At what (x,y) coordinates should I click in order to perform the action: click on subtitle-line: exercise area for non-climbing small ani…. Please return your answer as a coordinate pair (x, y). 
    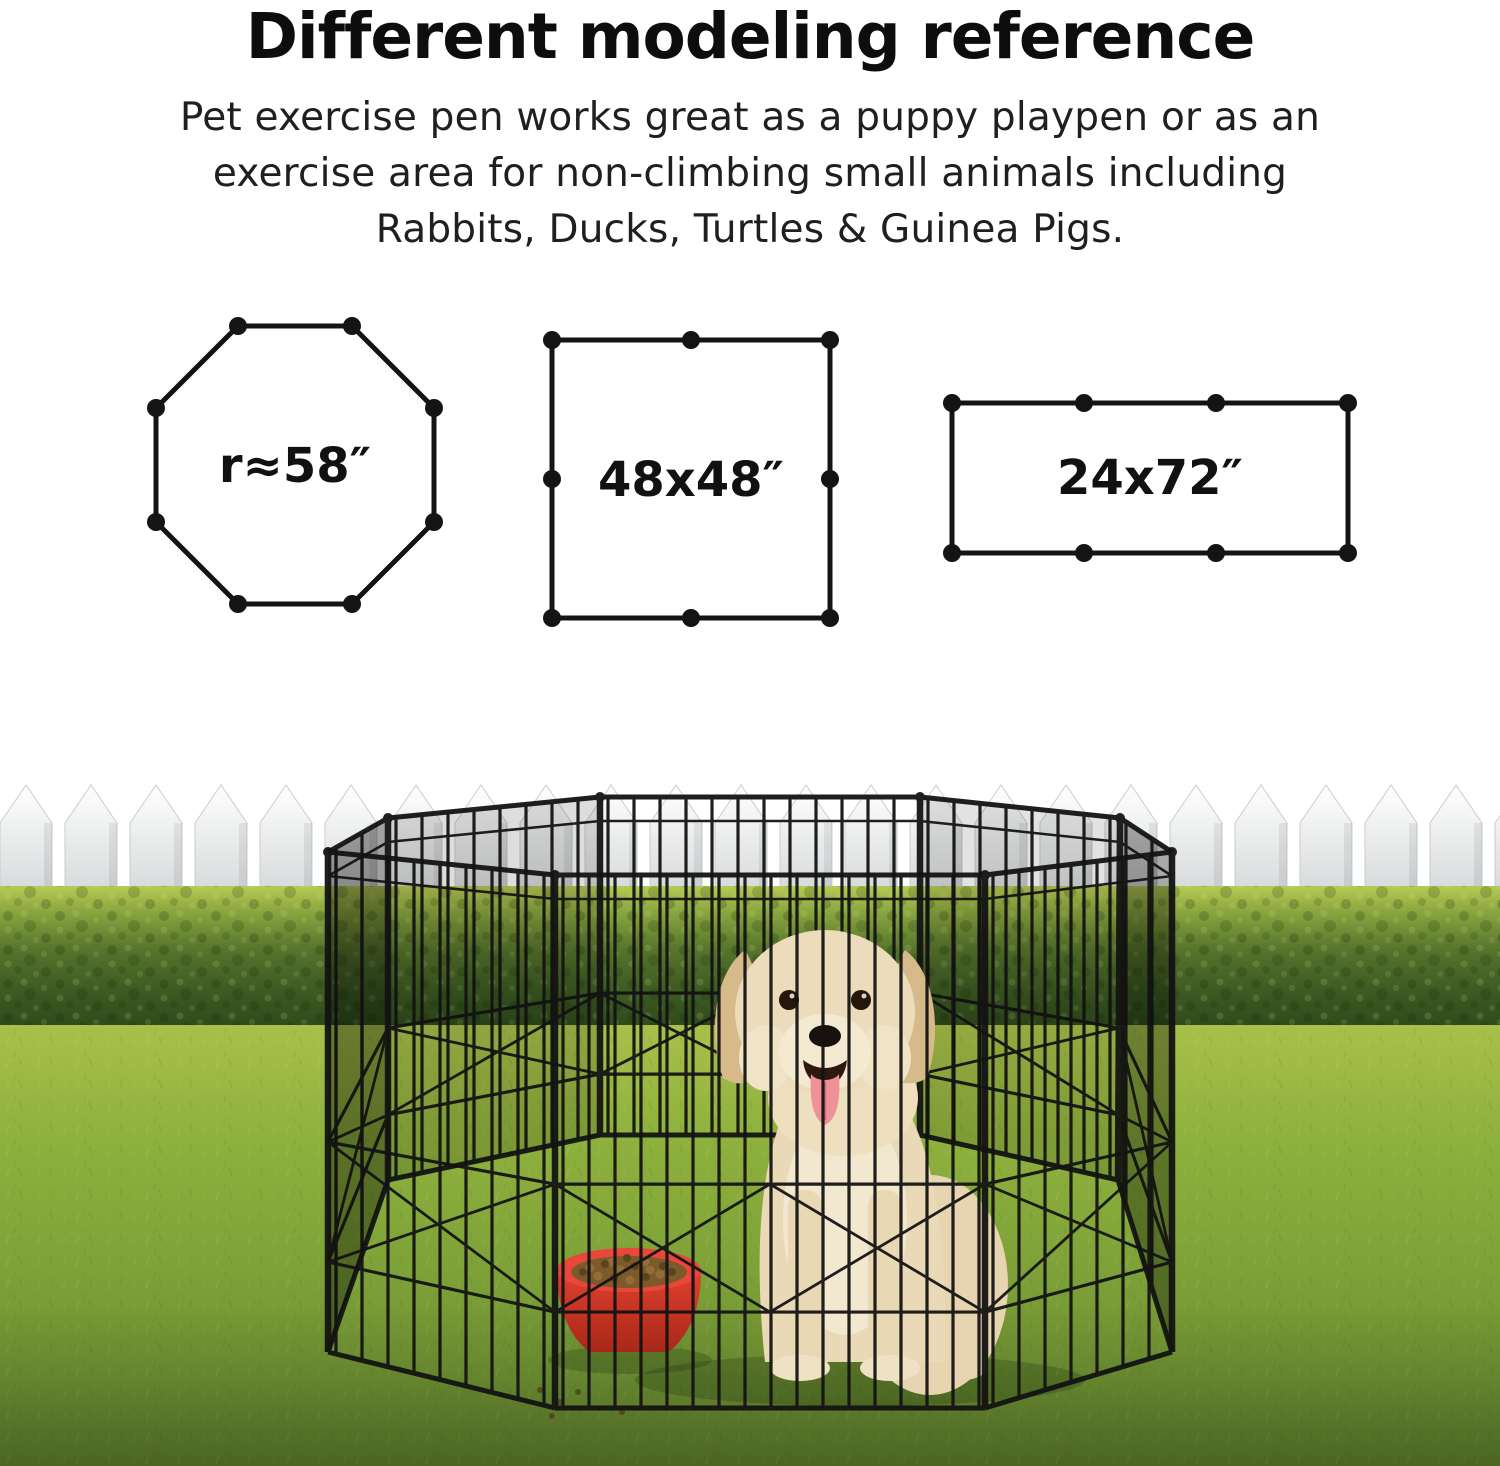
    Looking at the image, I should click on (750, 173).